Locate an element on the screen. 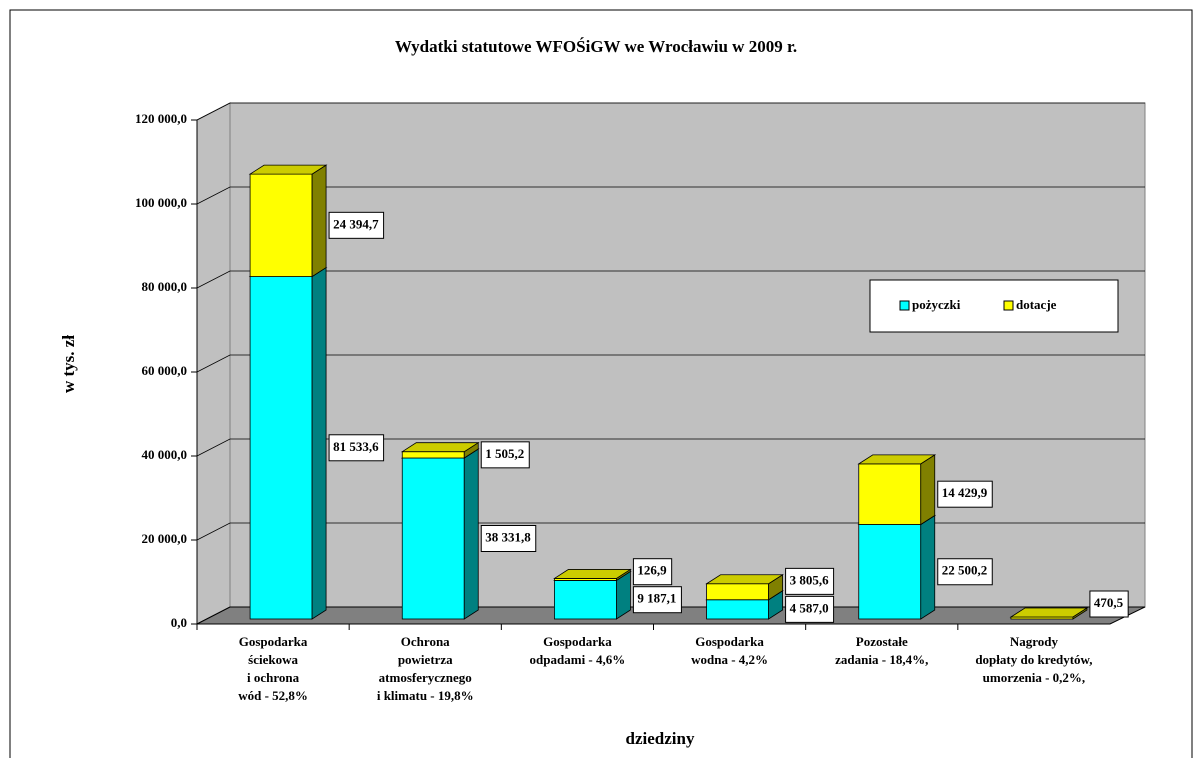 The height and width of the screenshot is (758, 1193). value-label: 9 187,1 is located at coordinates (656, 598).